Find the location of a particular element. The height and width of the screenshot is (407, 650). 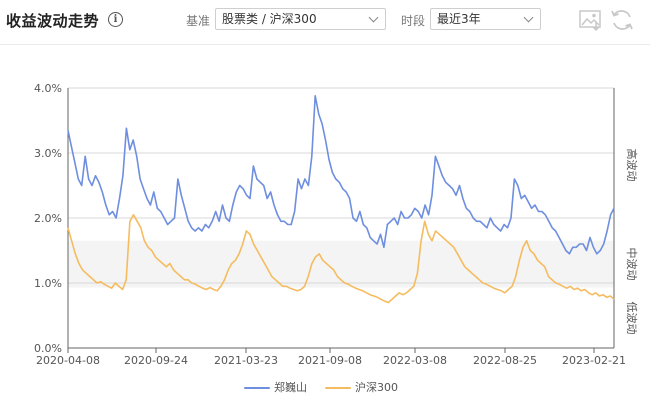

header: 收益波动走势 i 基准 股票类 / 沪深300 时段 最近3年 is located at coordinates (325, 21).